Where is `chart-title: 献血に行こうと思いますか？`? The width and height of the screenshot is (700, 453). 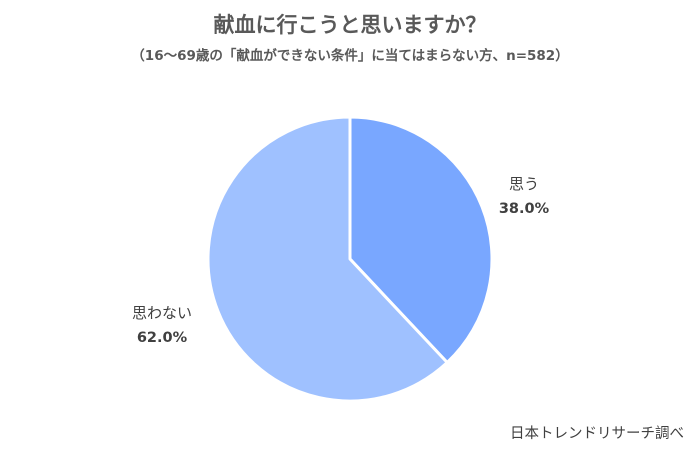
chart-title: 献血に行こうと思いますか？ is located at coordinates (350, 25).